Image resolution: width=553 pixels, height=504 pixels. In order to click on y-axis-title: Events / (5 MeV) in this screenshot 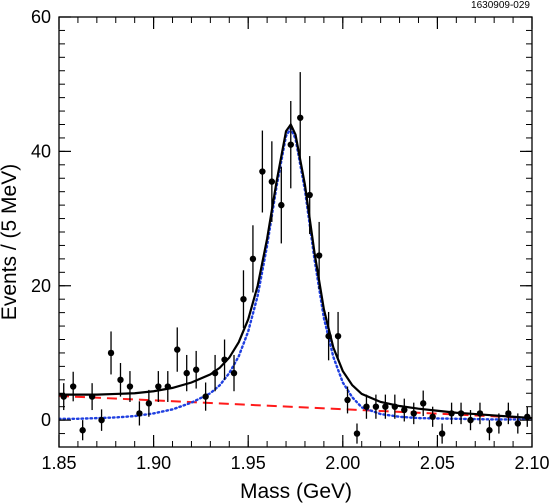, I will do `click(10, 242)`.